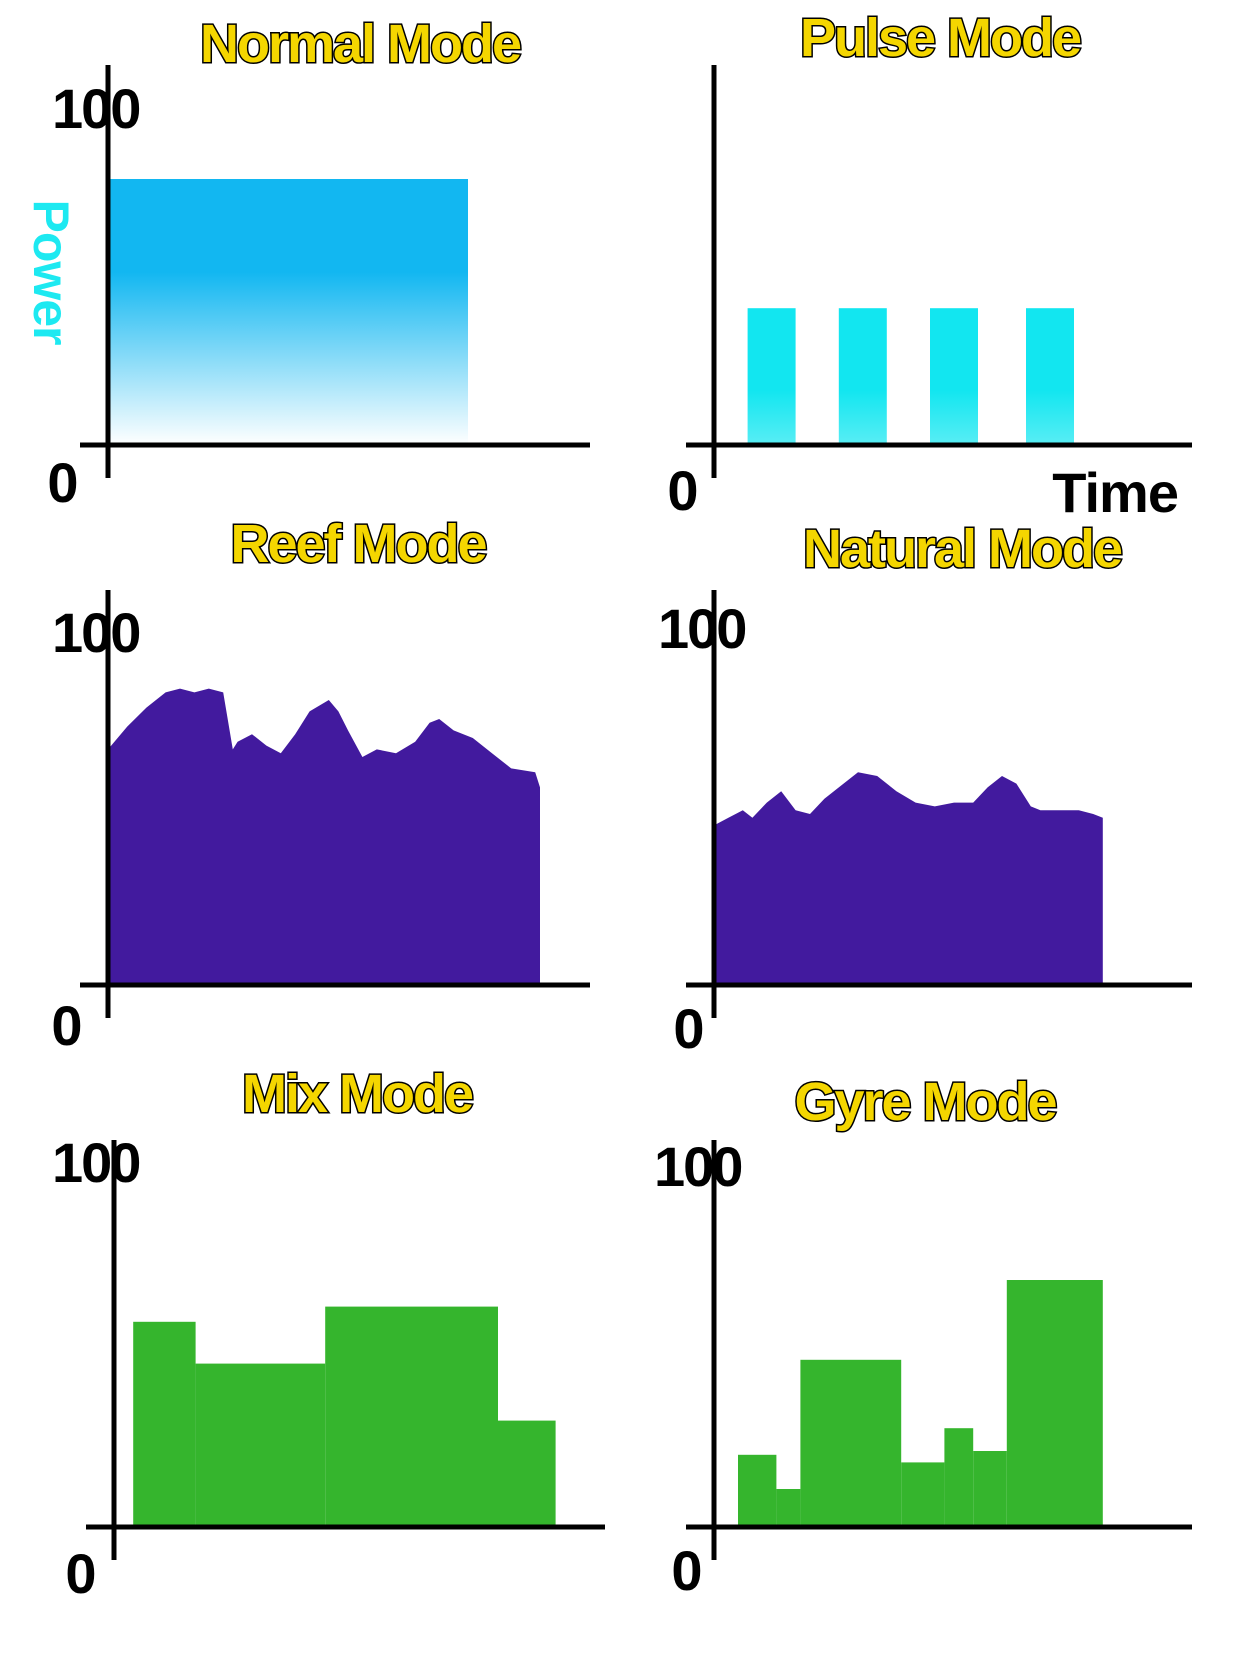 The width and height of the screenshot is (1253, 1665). Describe the element at coordinates (51, 272) in the screenshot. I see `normal-mode-y-label: Power` at that location.